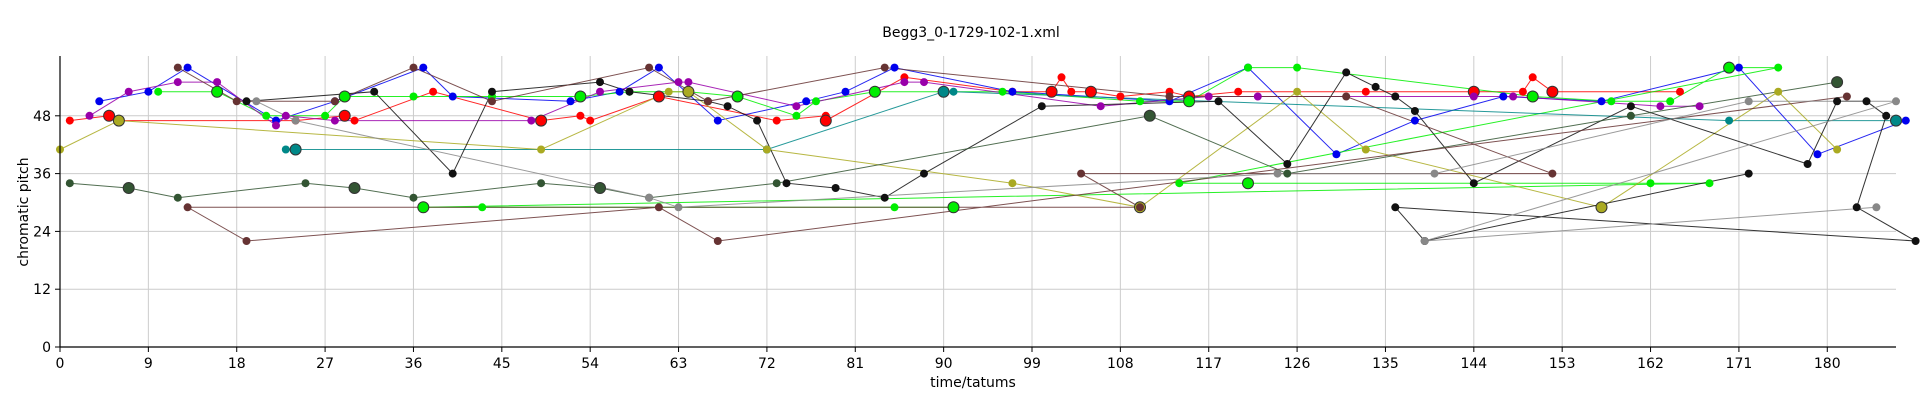  I want to click on x-tick-label: 144, so click(1473, 364).